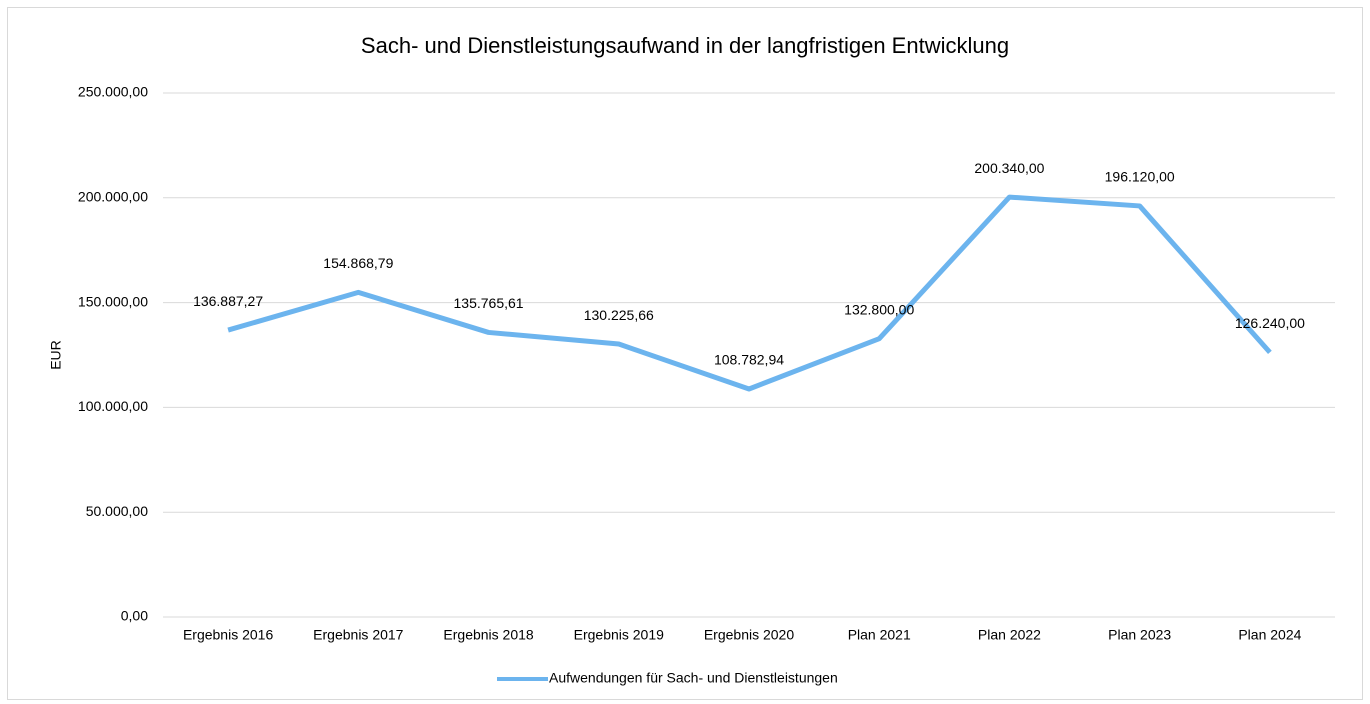  Describe the element at coordinates (56, 355) in the screenshot. I see `y-axis-title: EUR` at that location.